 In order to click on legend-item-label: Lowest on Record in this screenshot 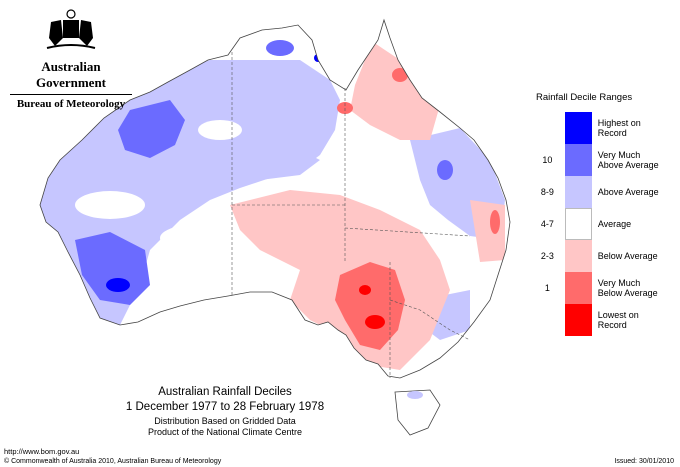, I will do `click(633, 320)`.